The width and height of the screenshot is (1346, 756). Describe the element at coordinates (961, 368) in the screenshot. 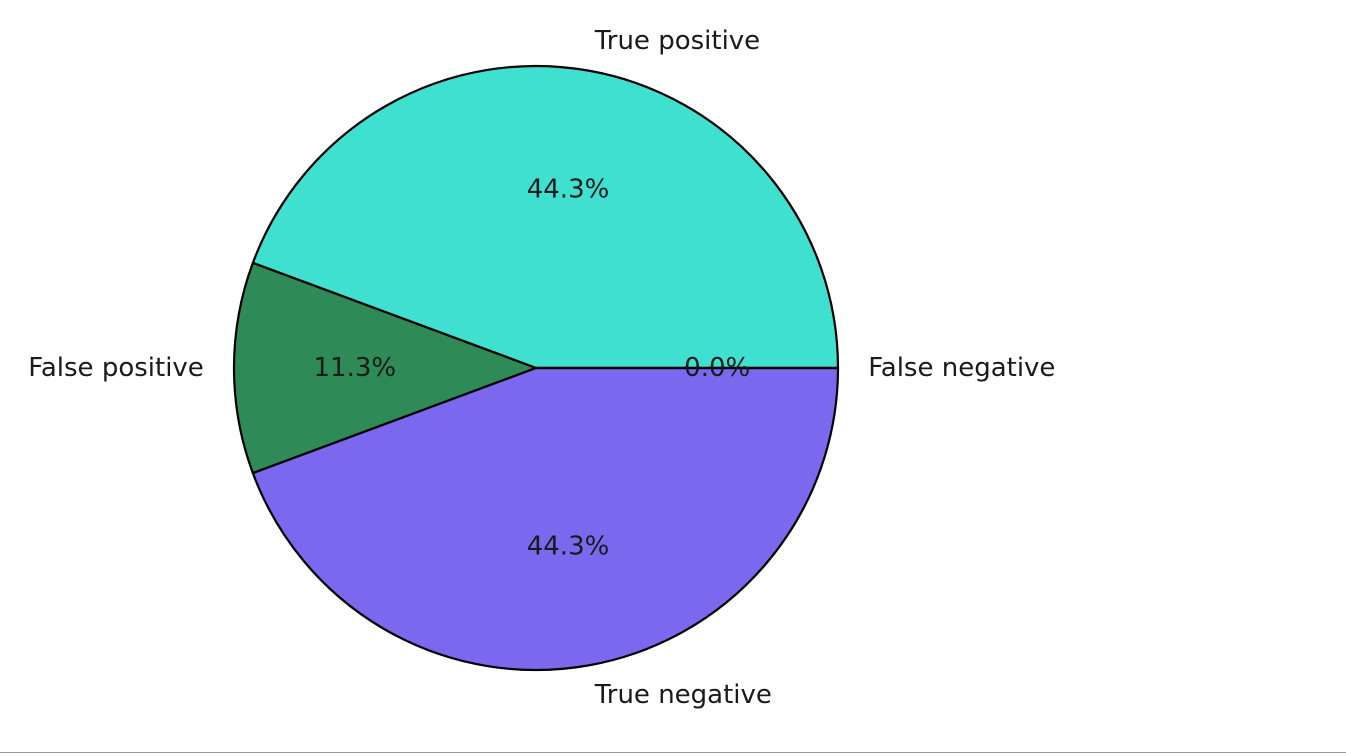

I see `slice-label-false-negative: False negative` at that location.